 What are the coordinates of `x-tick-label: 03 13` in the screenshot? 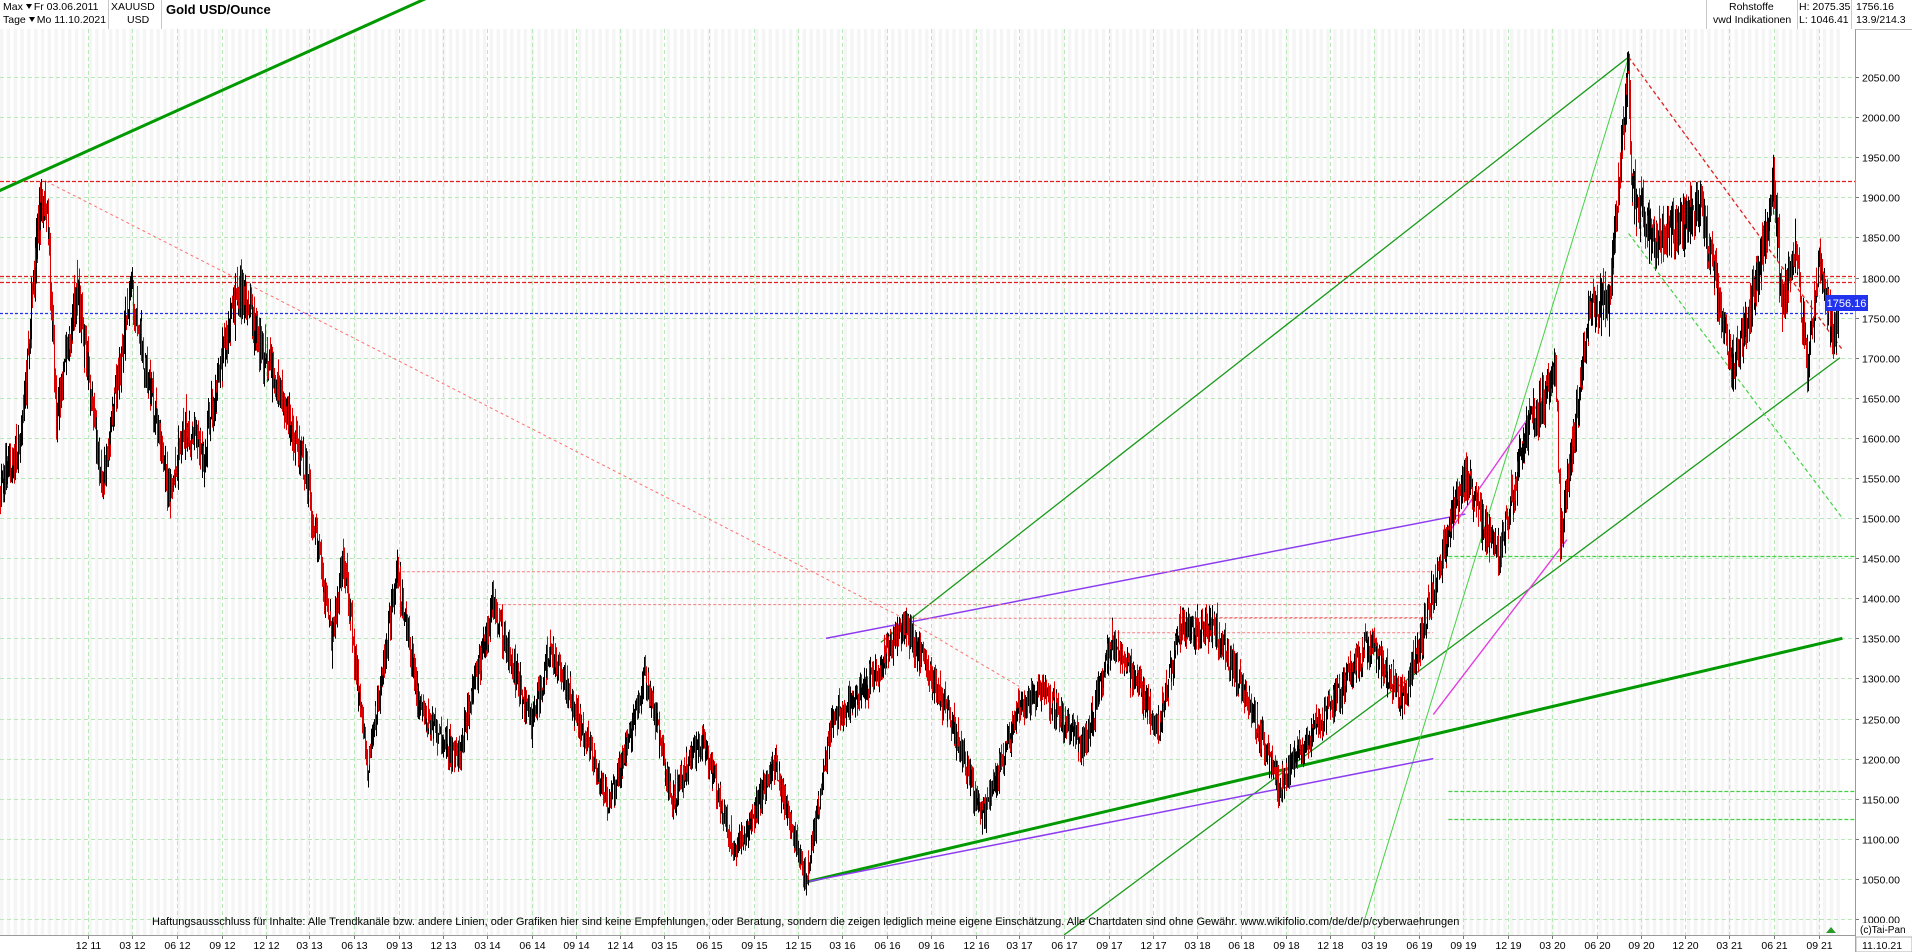 It's located at (309, 946).